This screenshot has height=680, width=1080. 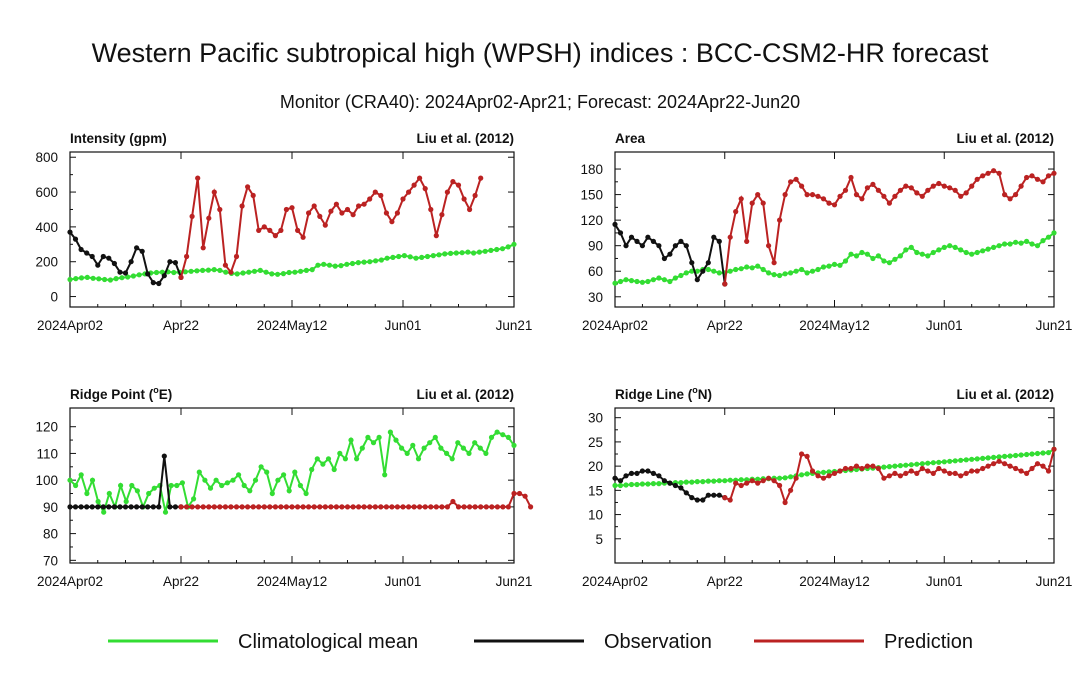 I want to click on x-tick-label: Apr22, so click(x=725, y=325).